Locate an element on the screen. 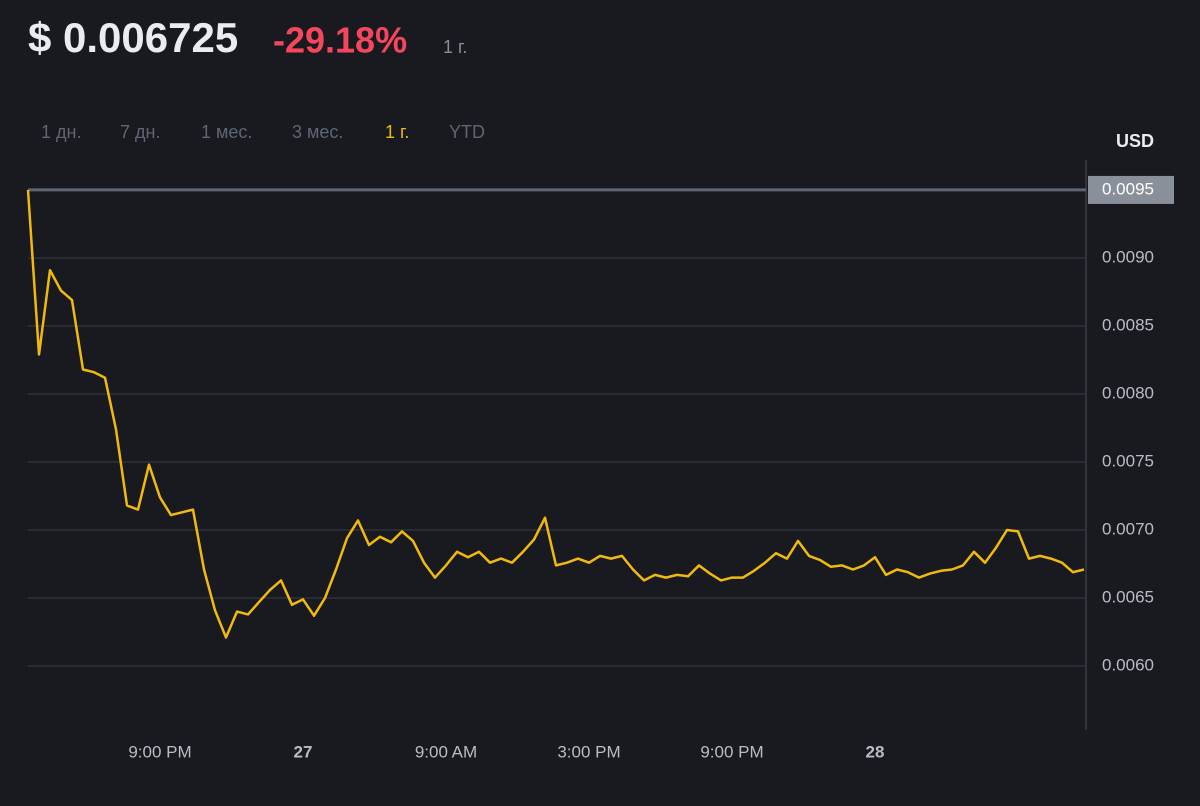 The image size is (1200, 806). y-tick-label: 0.0090 is located at coordinates (1128, 256).